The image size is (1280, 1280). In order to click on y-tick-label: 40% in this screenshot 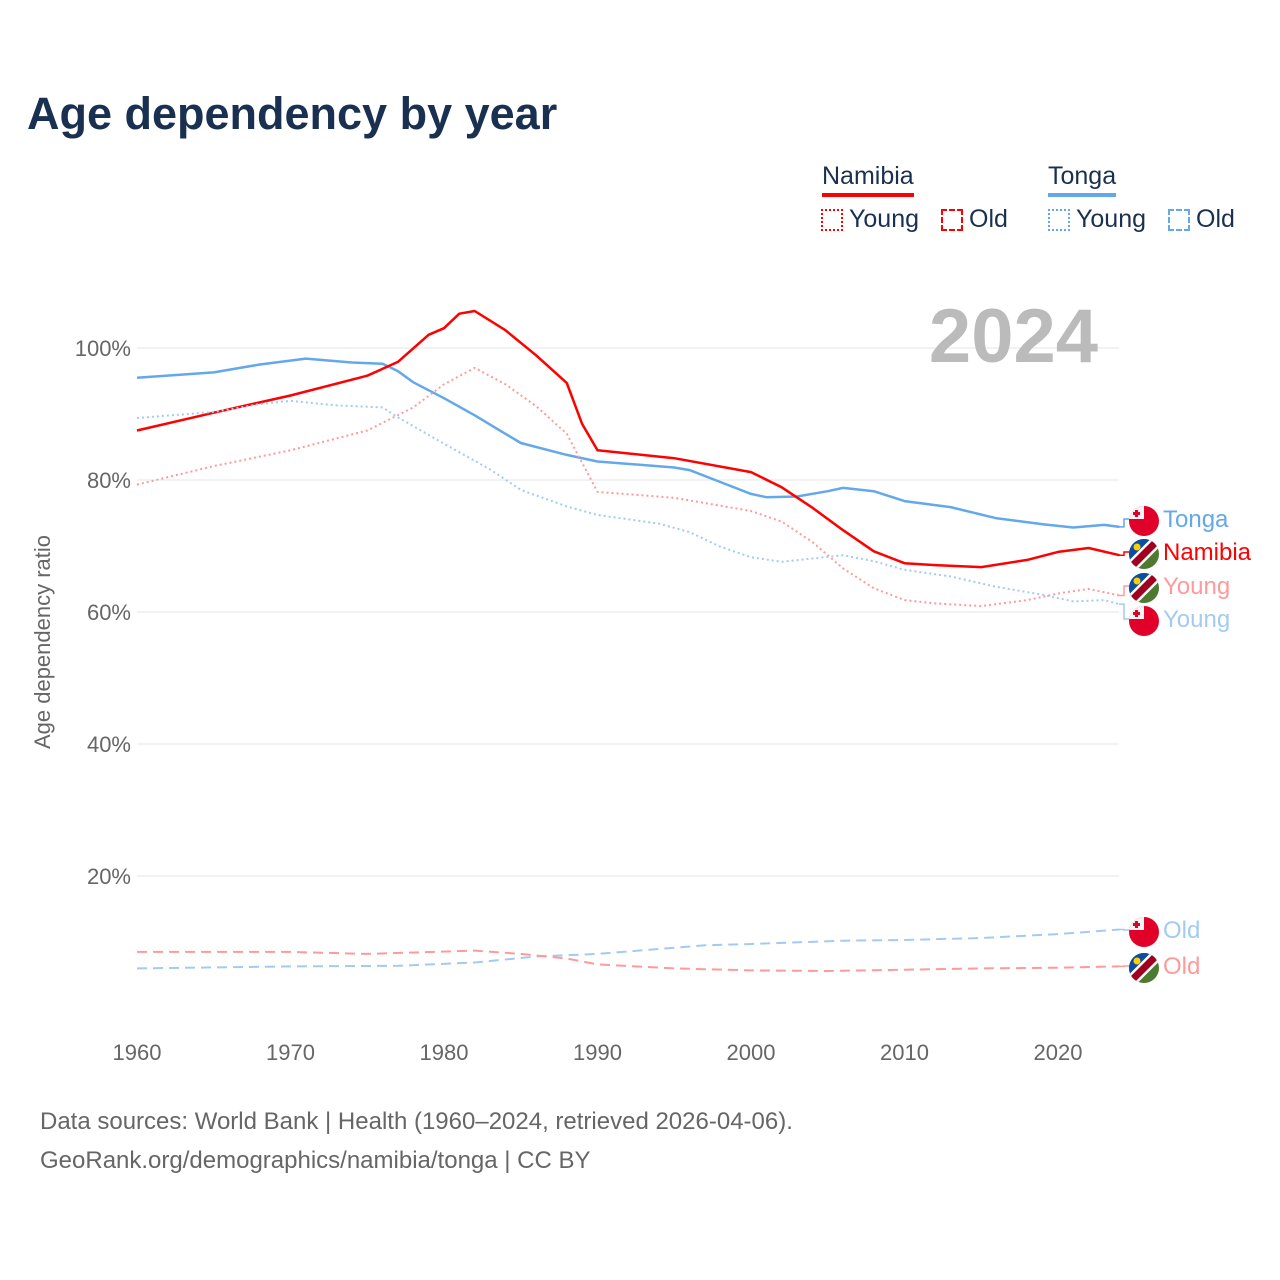, I will do `click(109, 744)`.